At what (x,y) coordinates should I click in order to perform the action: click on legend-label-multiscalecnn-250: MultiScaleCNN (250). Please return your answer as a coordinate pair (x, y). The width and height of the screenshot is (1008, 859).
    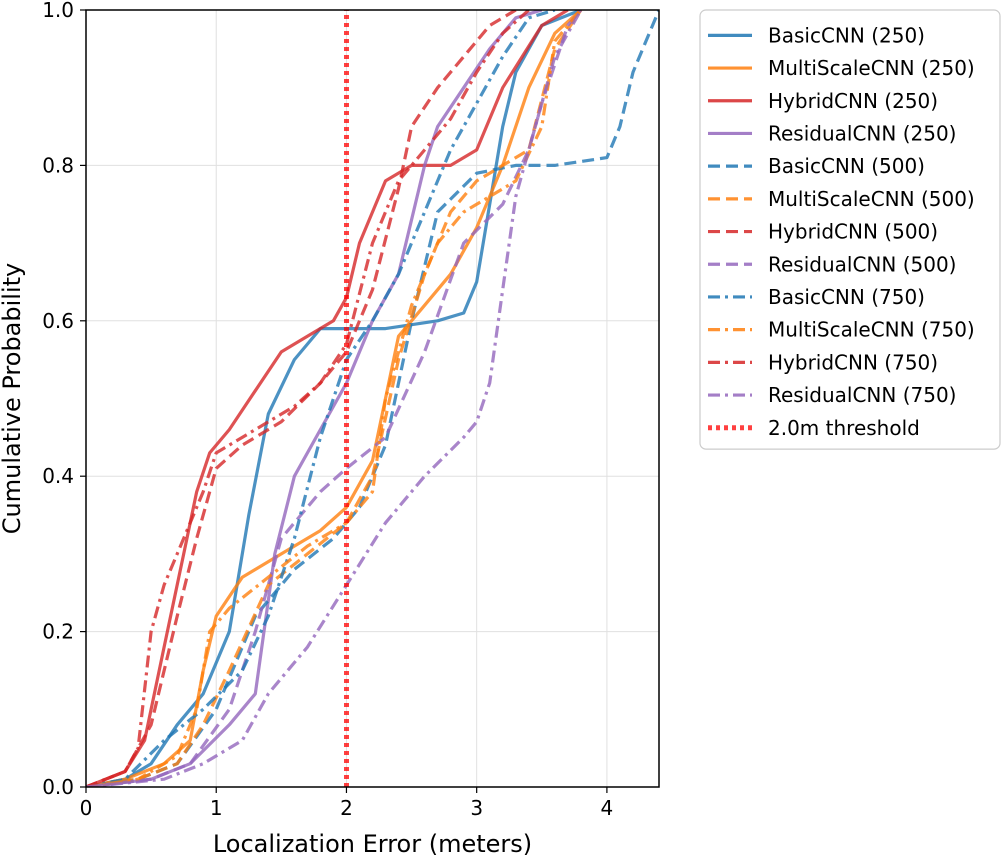
    Looking at the image, I should click on (871, 68).